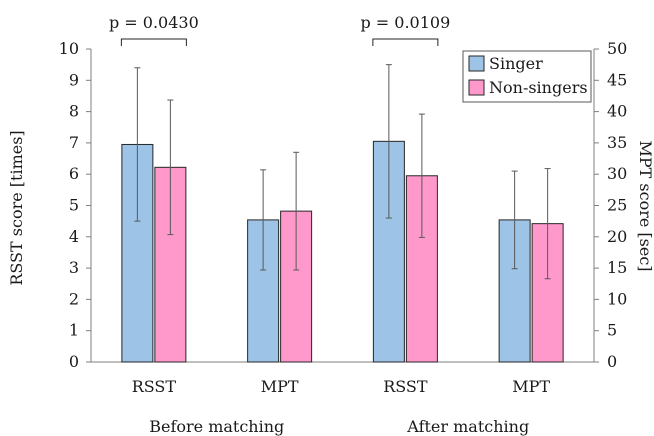 The image size is (654, 436). I want to click on left-axis-title: RSST score [times], so click(16, 207).